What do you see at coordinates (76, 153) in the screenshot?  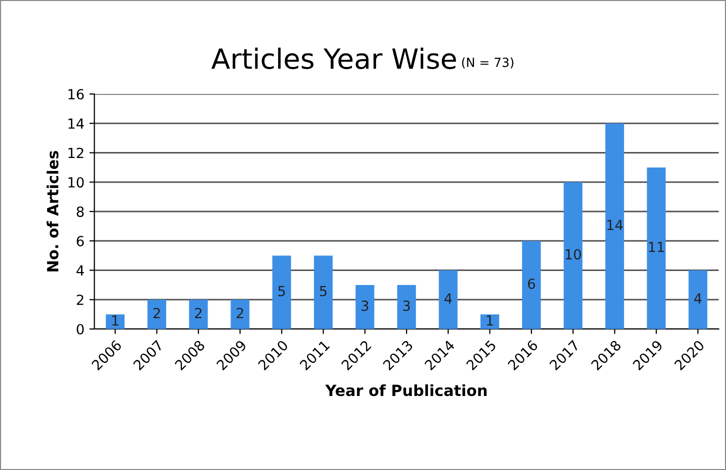 I see `y-tick-label: 12` at bounding box center [76, 153].